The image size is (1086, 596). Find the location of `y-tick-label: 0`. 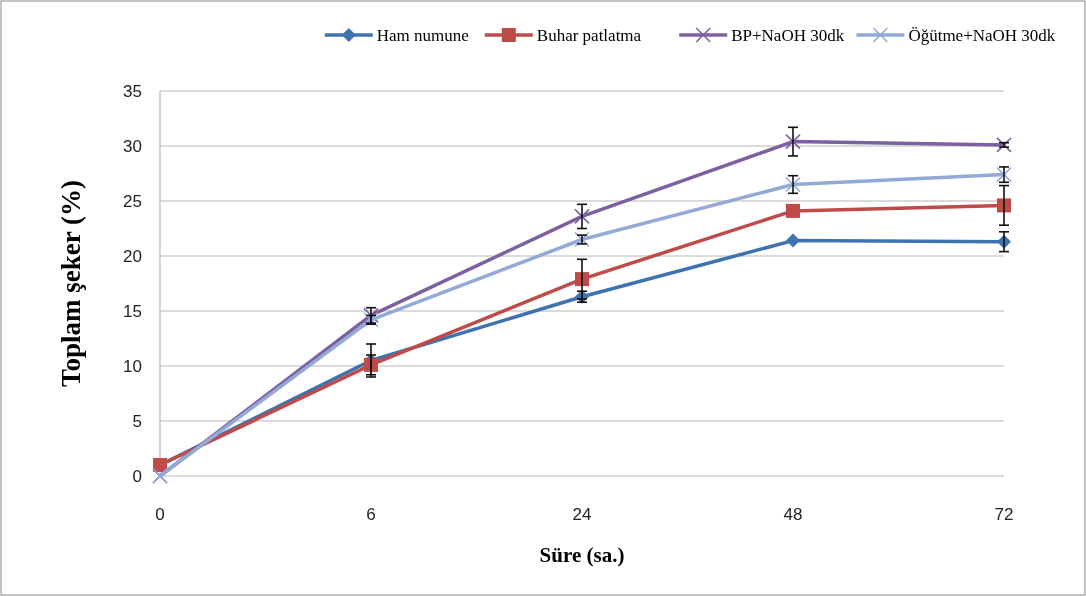

y-tick-label: 0 is located at coordinates (137, 476).